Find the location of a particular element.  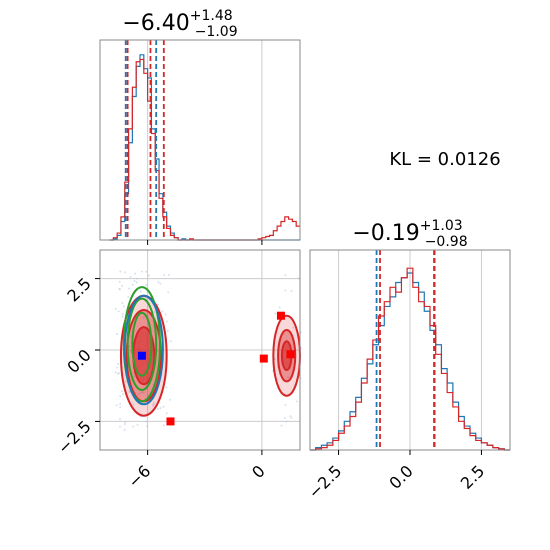

x-tick-label: 0 is located at coordinates (258, 471).